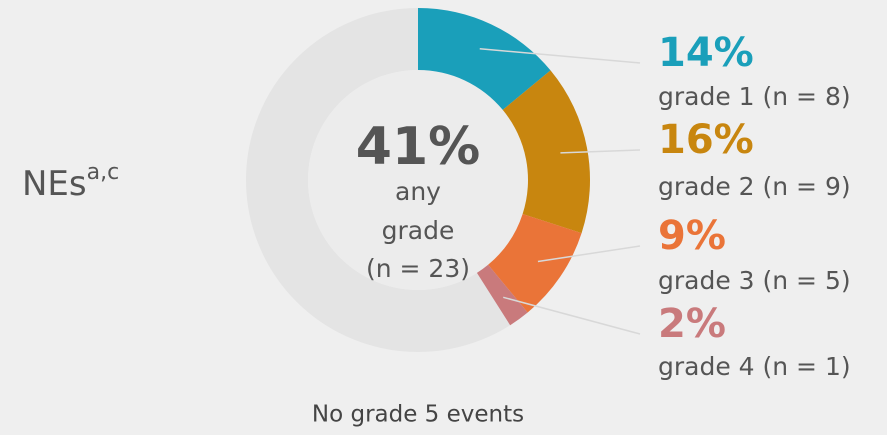  I want to click on chart-title: NEsa,c, so click(70, 182).